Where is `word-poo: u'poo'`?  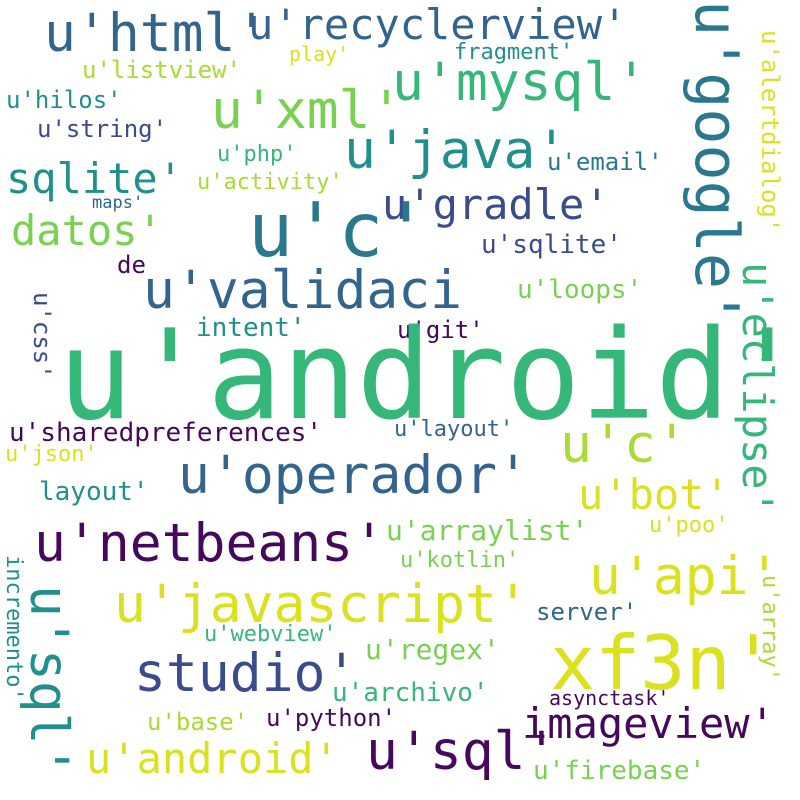 word-poo: u'poo' is located at coordinates (689, 525).